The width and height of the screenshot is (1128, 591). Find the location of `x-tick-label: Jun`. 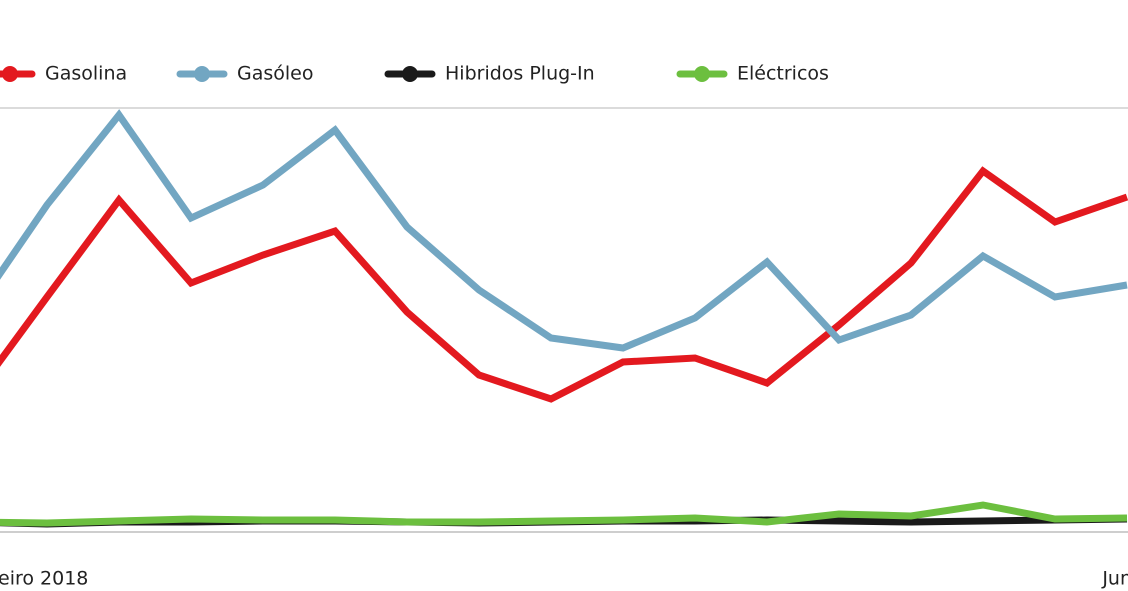

x-tick-label: Jun is located at coordinates (1114, 579).